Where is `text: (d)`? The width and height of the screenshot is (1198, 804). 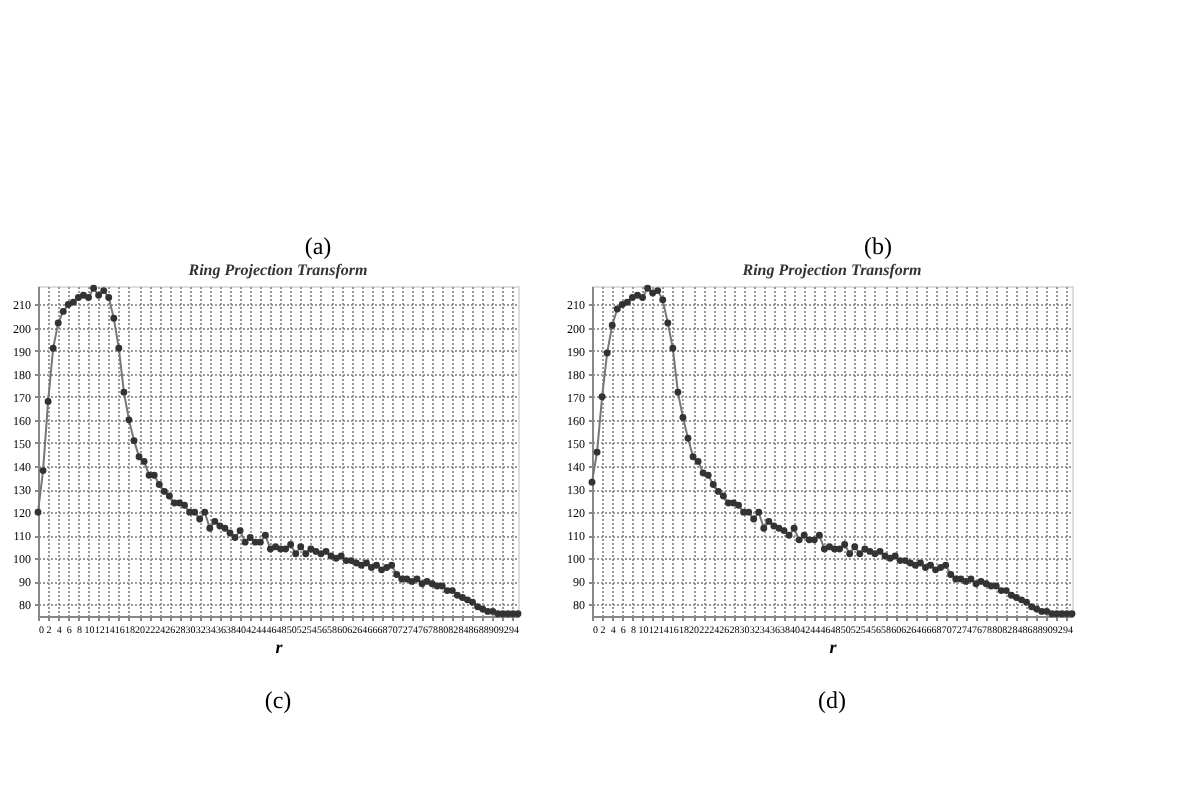 text: (d) is located at coordinates (832, 700).